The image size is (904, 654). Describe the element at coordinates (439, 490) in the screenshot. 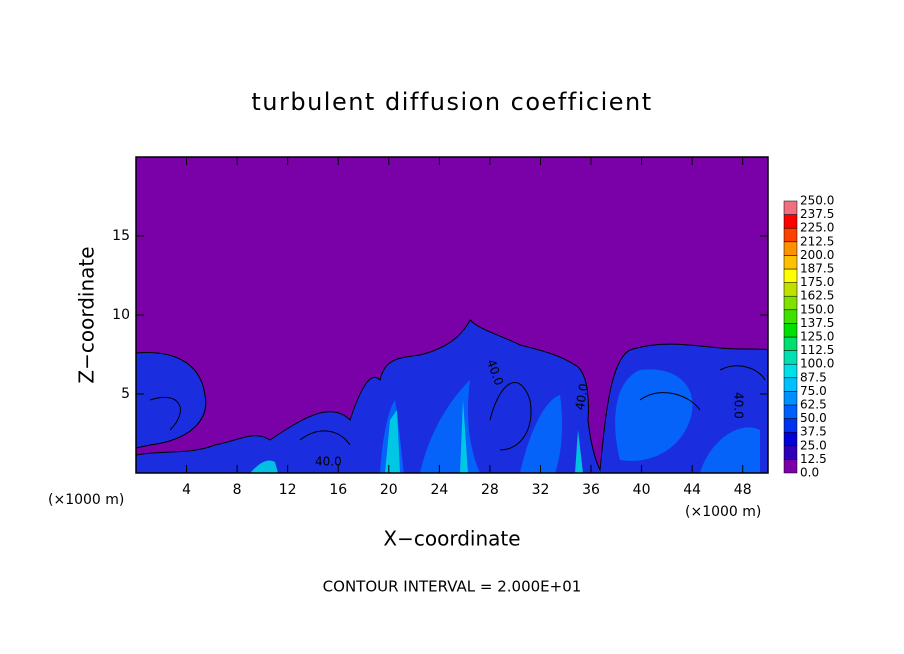

I see `x-tick-label: 24` at that location.